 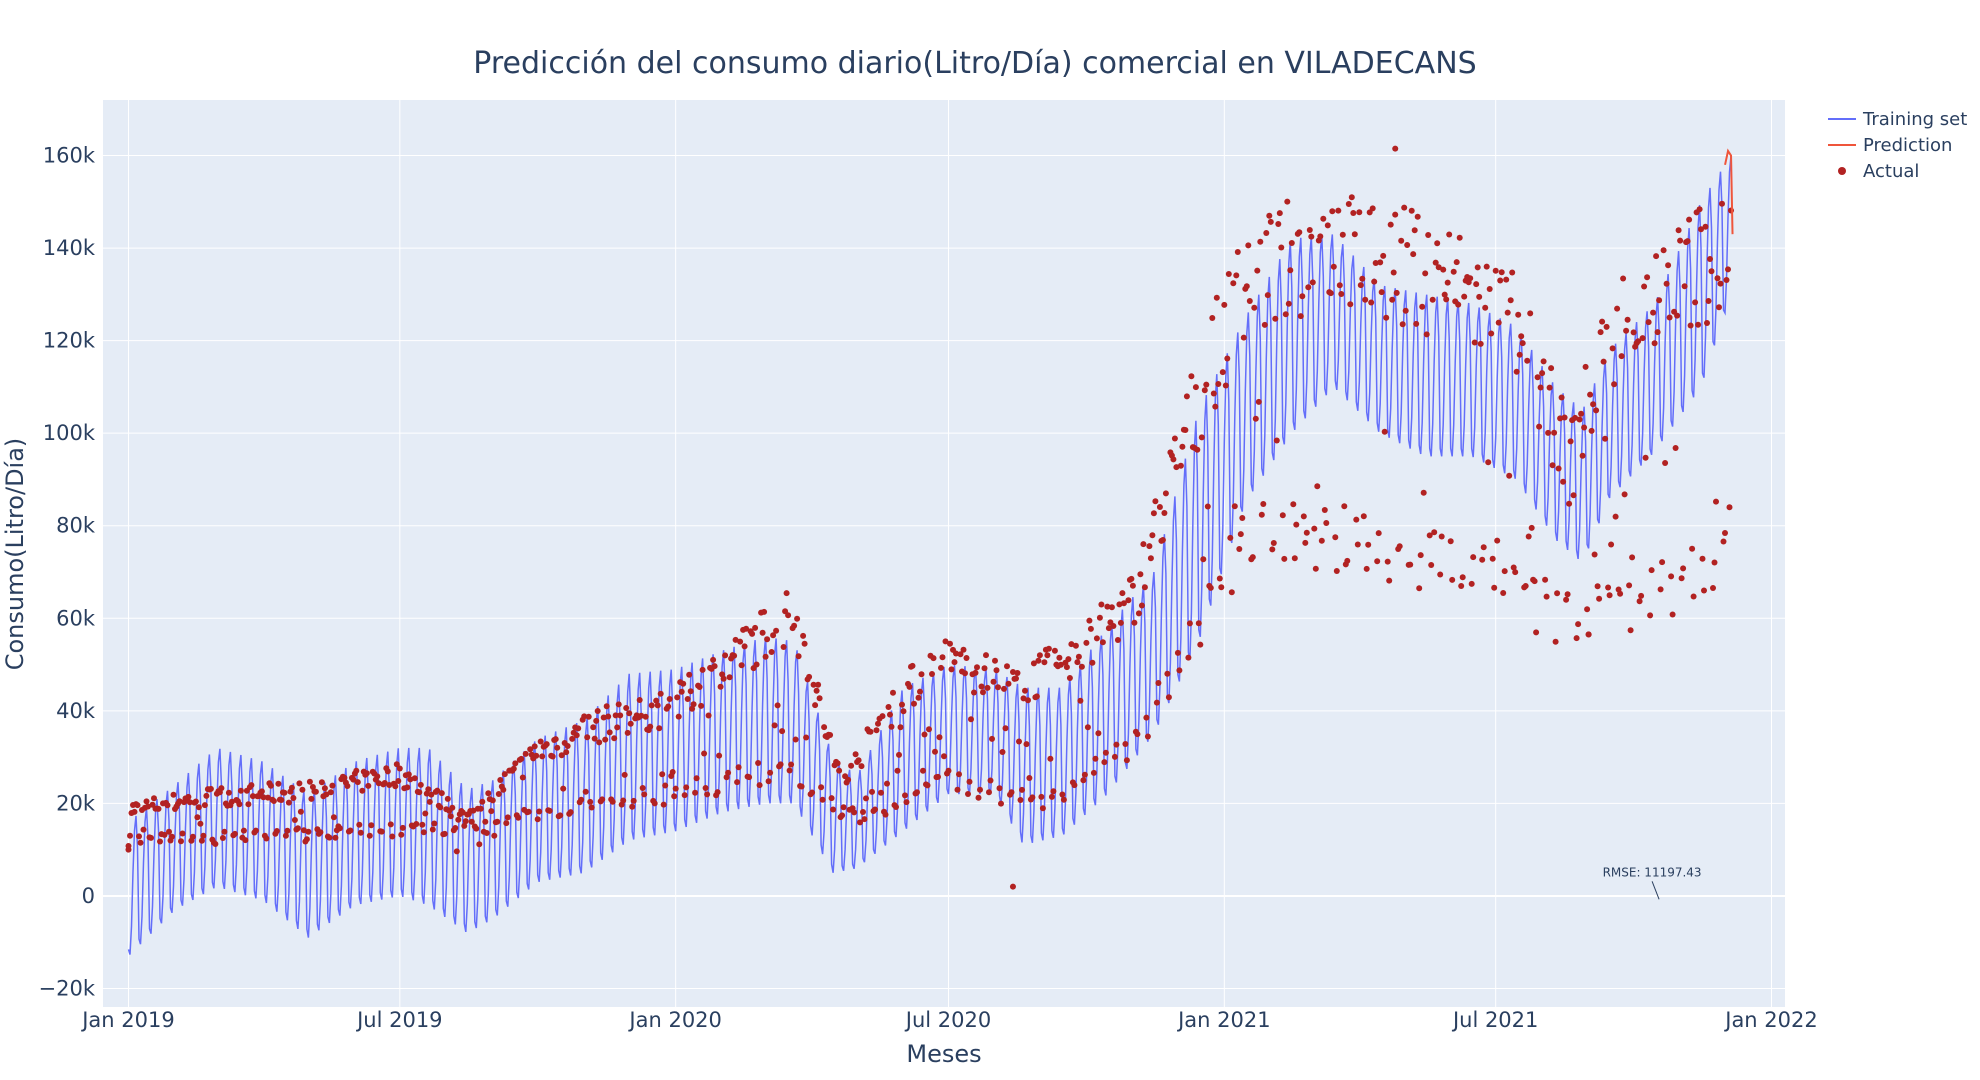 What do you see at coordinates (1891, 171) in the screenshot?
I see `legend-label: Actual` at bounding box center [1891, 171].